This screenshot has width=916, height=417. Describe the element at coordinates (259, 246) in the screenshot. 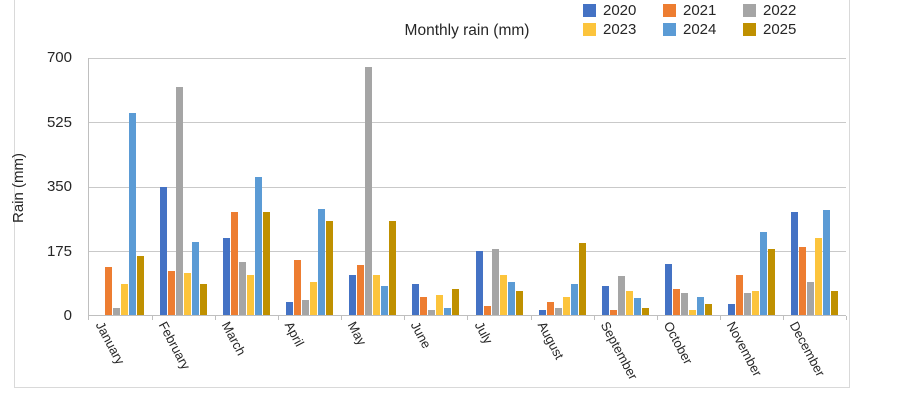

I see `bar-2024-march` at that location.